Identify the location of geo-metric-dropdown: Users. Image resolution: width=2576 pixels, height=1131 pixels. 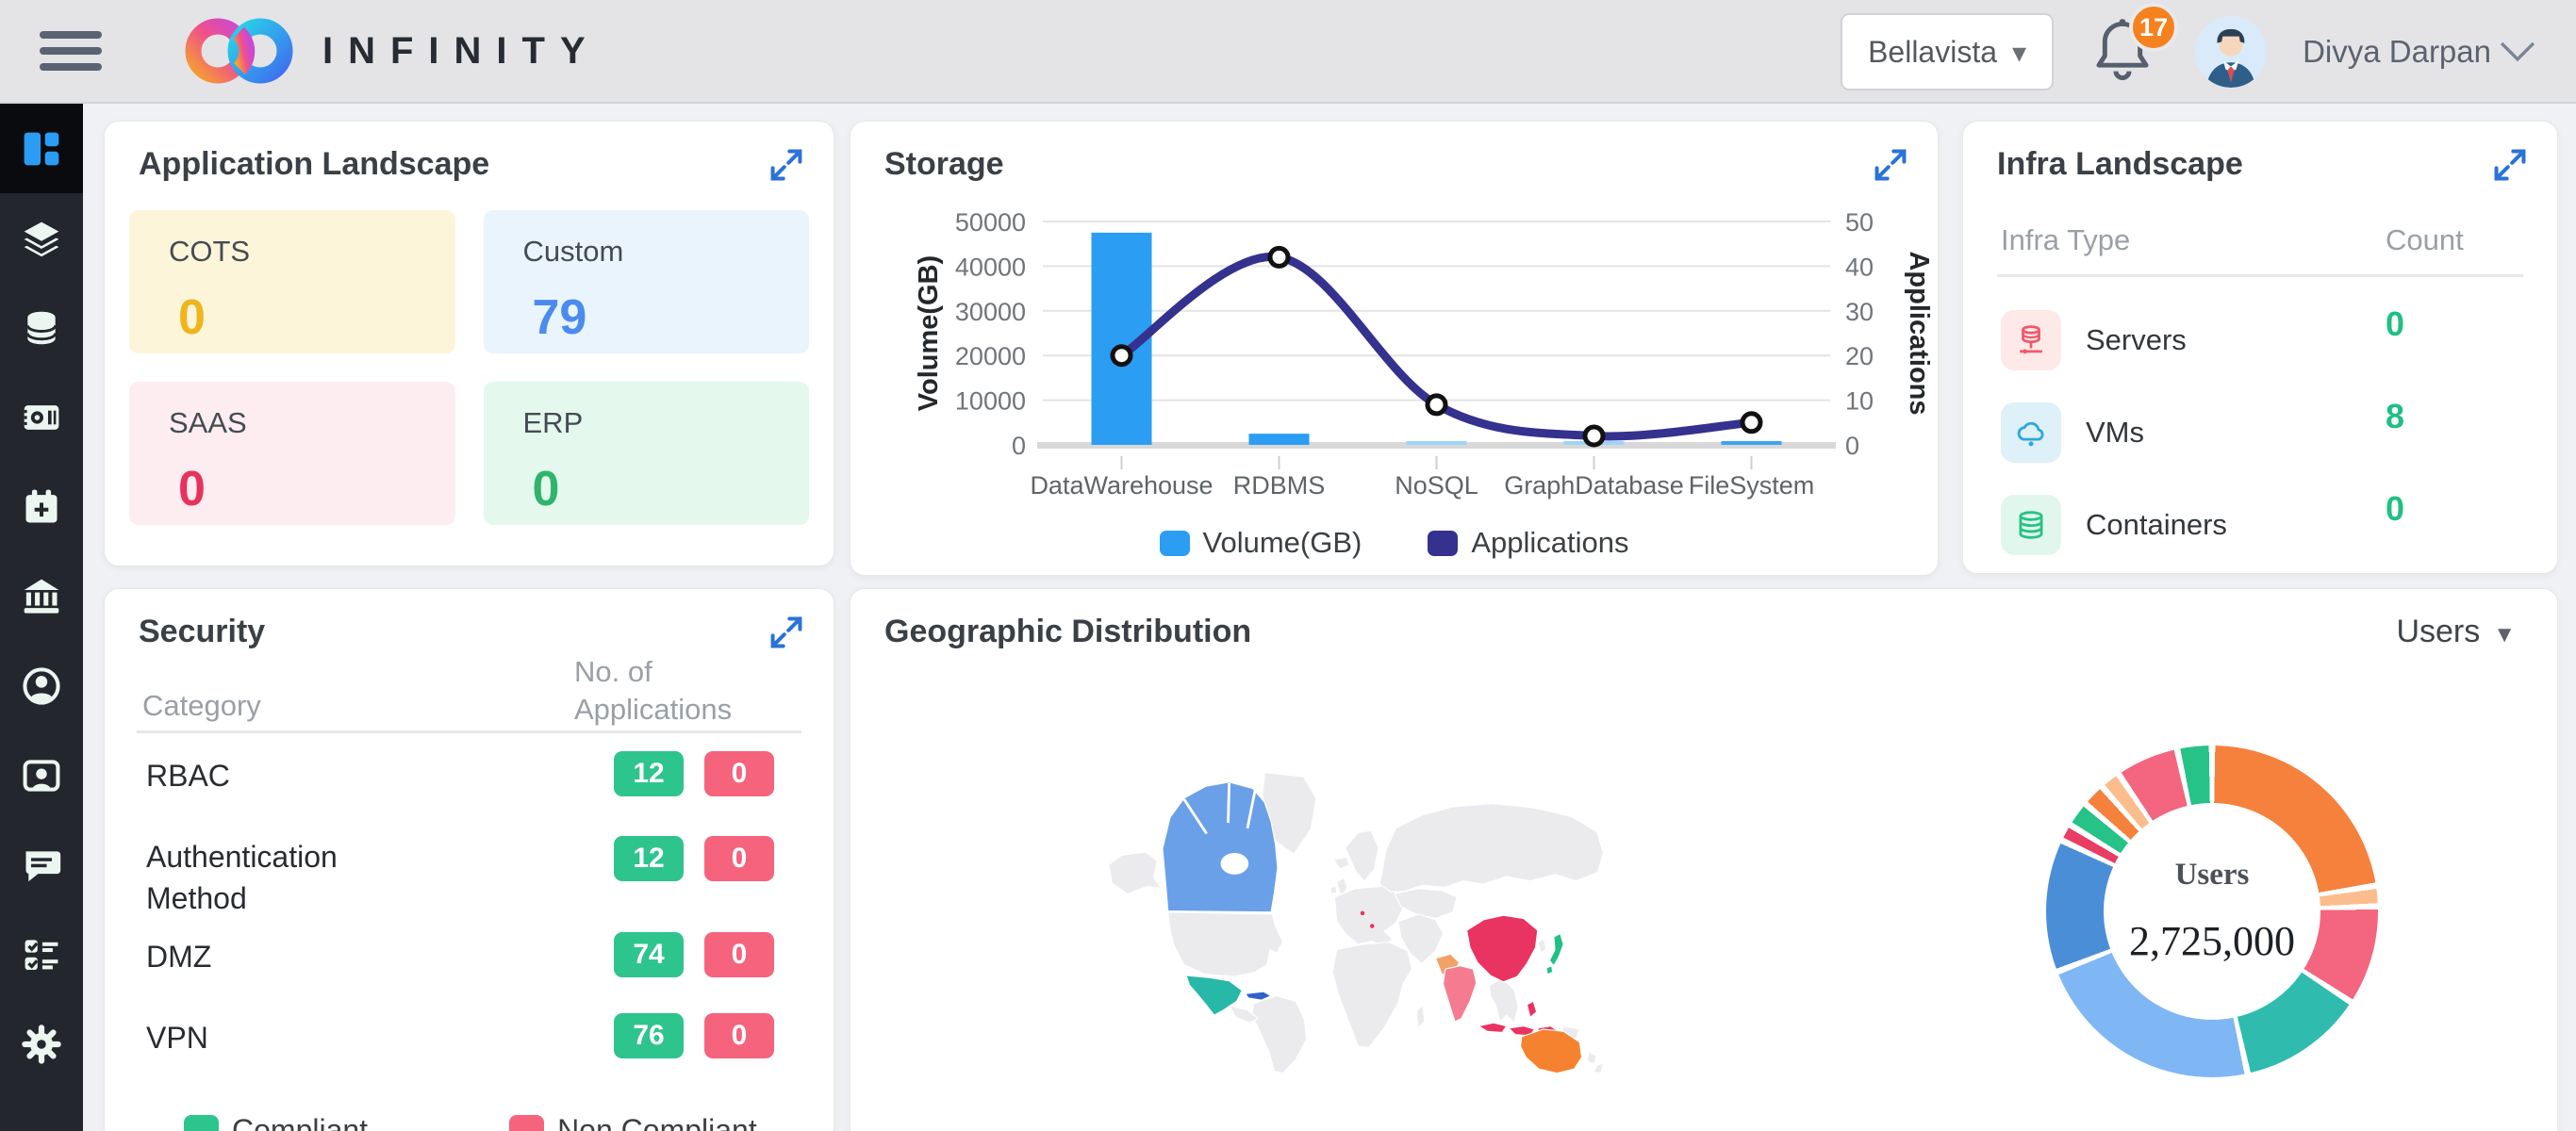
(2456, 632).